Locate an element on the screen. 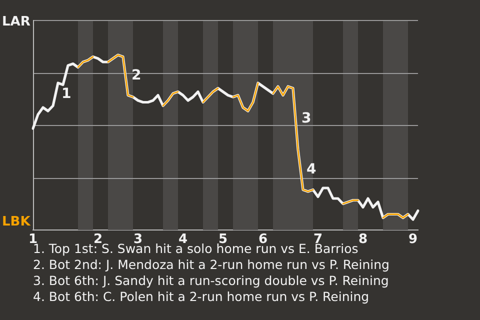  annotation: 1 is located at coordinates (67, 94).